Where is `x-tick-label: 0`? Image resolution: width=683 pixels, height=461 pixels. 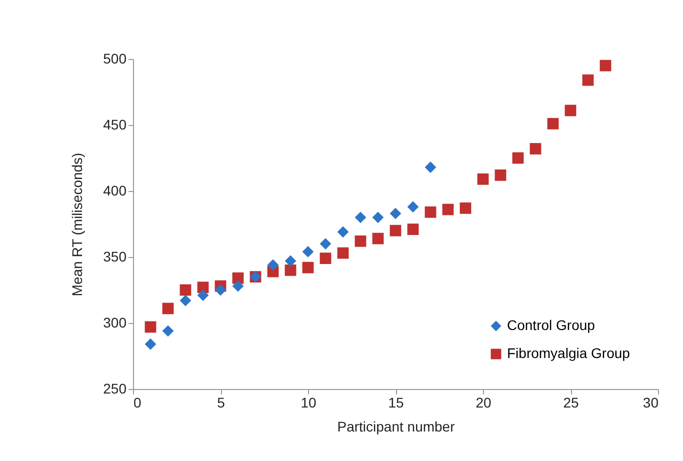 x-tick-label: 0 is located at coordinates (138, 402).